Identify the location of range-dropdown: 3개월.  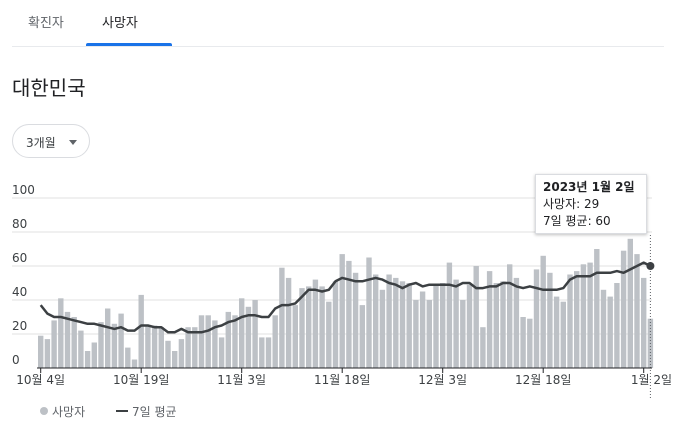
(51, 141).